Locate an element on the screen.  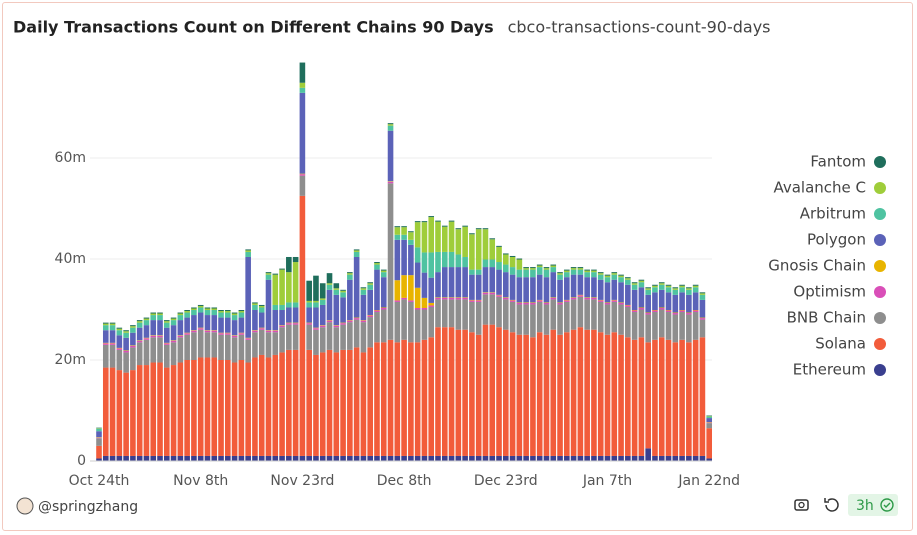
camera-icon is located at coordinates (801, 505).